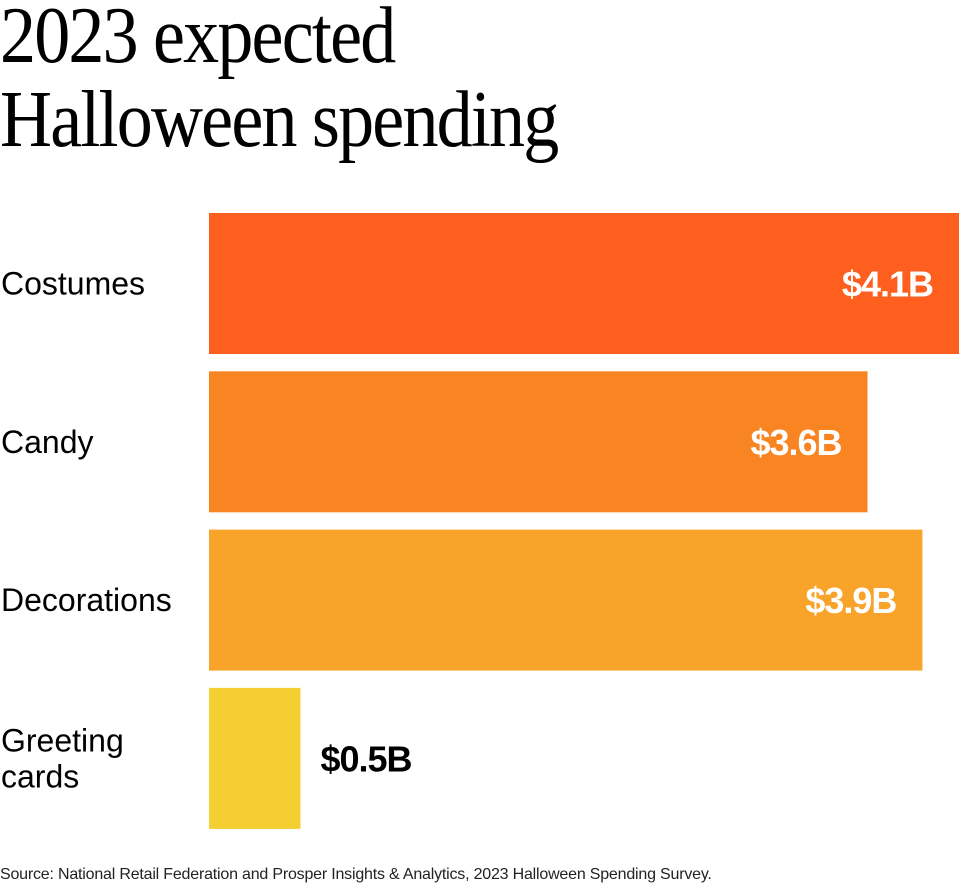 This screenshot has height=891, width=960. What do you see at coordinates (198, 40) in the screenshot?
I see `title-line-1: 2023 expected` at bounding box center [198, 40].